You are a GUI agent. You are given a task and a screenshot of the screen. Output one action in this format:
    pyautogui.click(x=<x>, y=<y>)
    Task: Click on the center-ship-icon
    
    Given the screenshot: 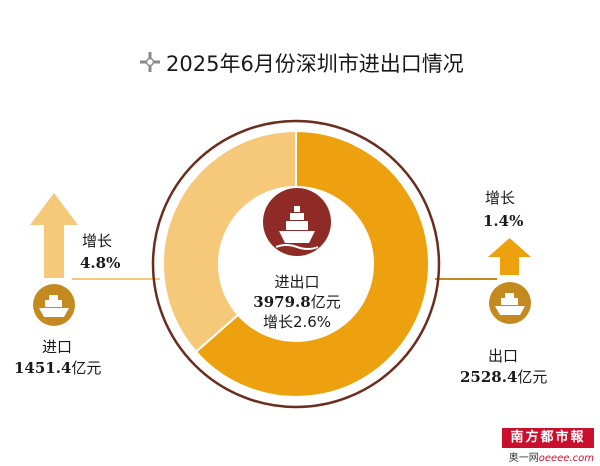 What is the action you would take?
    pyautogui.click(x=297, y=222)
    